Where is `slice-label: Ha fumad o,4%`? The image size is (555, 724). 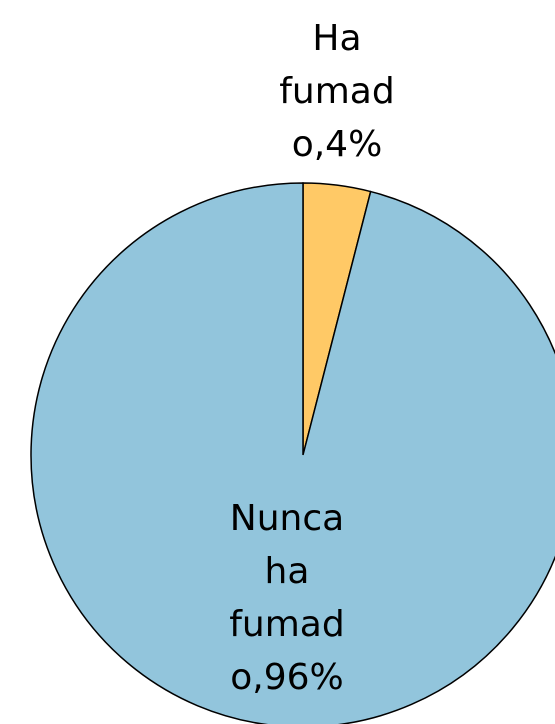
slice-label: Ha fumad o,4% is located at coordinates (336, 91).